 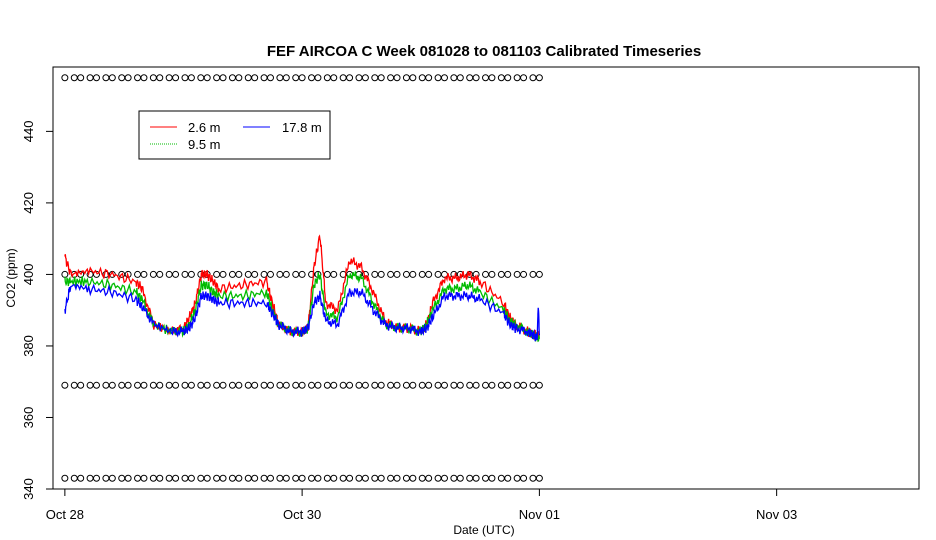 I want to click on legend-label-2-6m: 2.6 m, so click(x=204, y=127).